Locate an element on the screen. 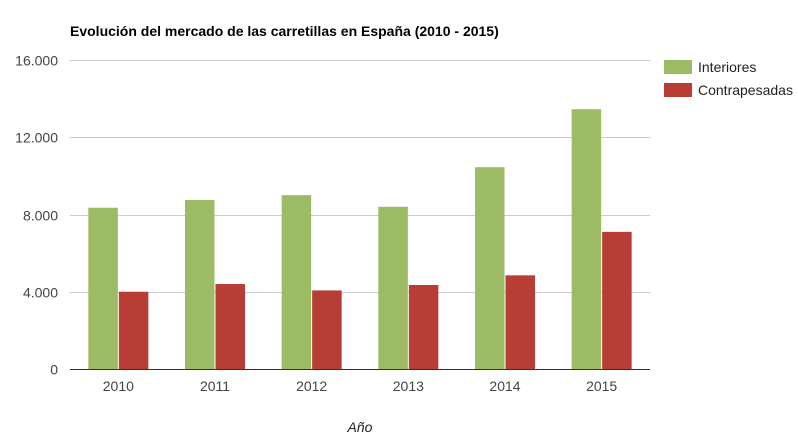 The width and height of the screenshot is (798, 439). bar-interiores-2012 is located at coordinates (296, 282).